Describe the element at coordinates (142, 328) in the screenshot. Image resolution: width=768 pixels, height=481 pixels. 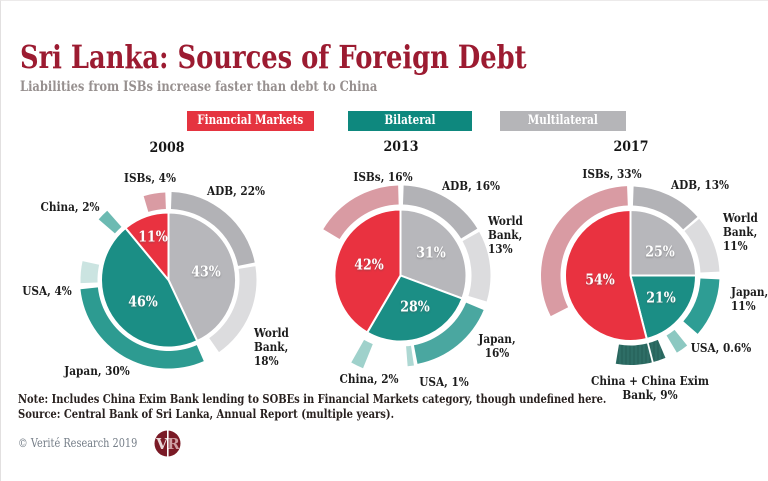
I see `pie-2008-outer-japan` at that location.